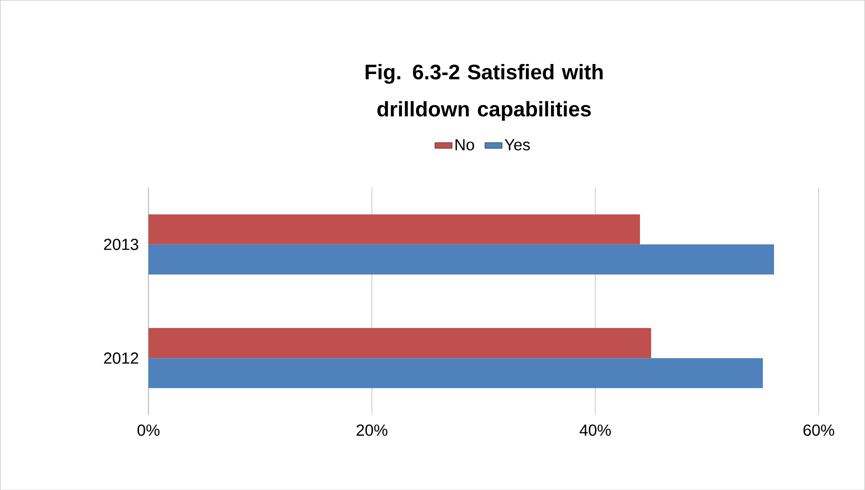  I want to click on legend-label: No, so click(465, 144).